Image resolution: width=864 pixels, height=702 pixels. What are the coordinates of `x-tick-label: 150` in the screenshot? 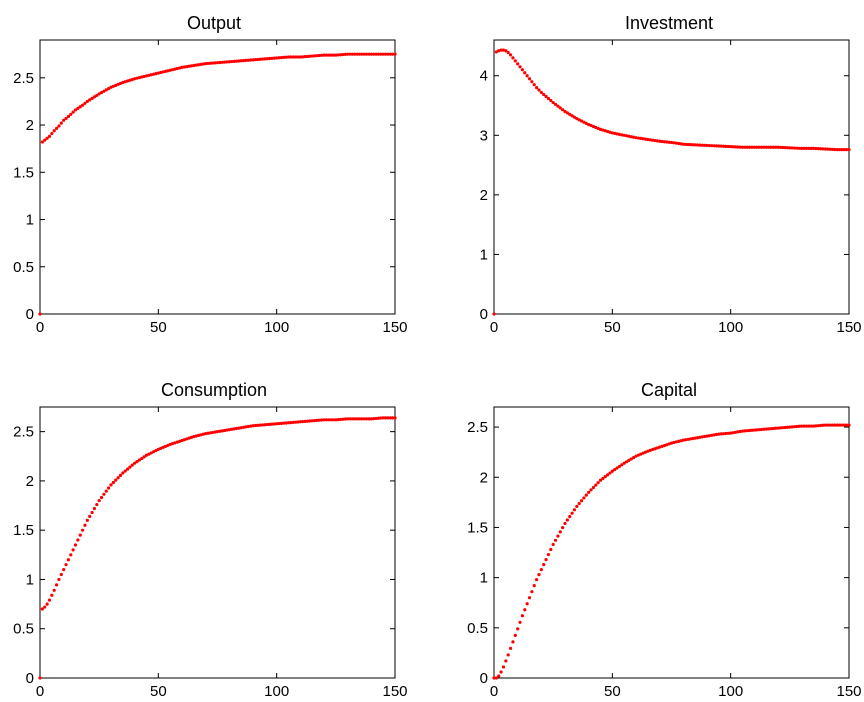 It's located at (394, 691).